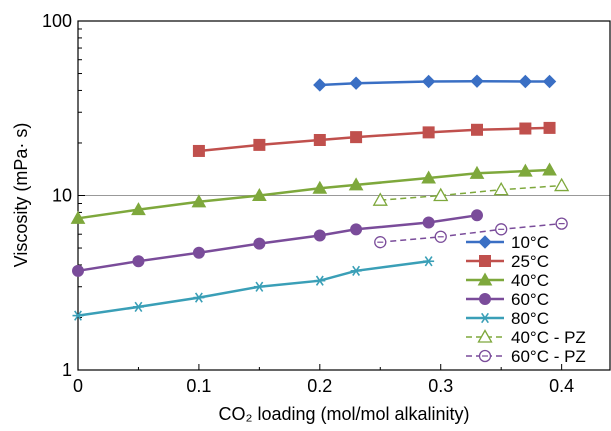 The image size is (611, 431). What do you see at coordinates (530, 280) in the screenshot?
I see `legend-label: 40°C` at bounding box center [530, 280].